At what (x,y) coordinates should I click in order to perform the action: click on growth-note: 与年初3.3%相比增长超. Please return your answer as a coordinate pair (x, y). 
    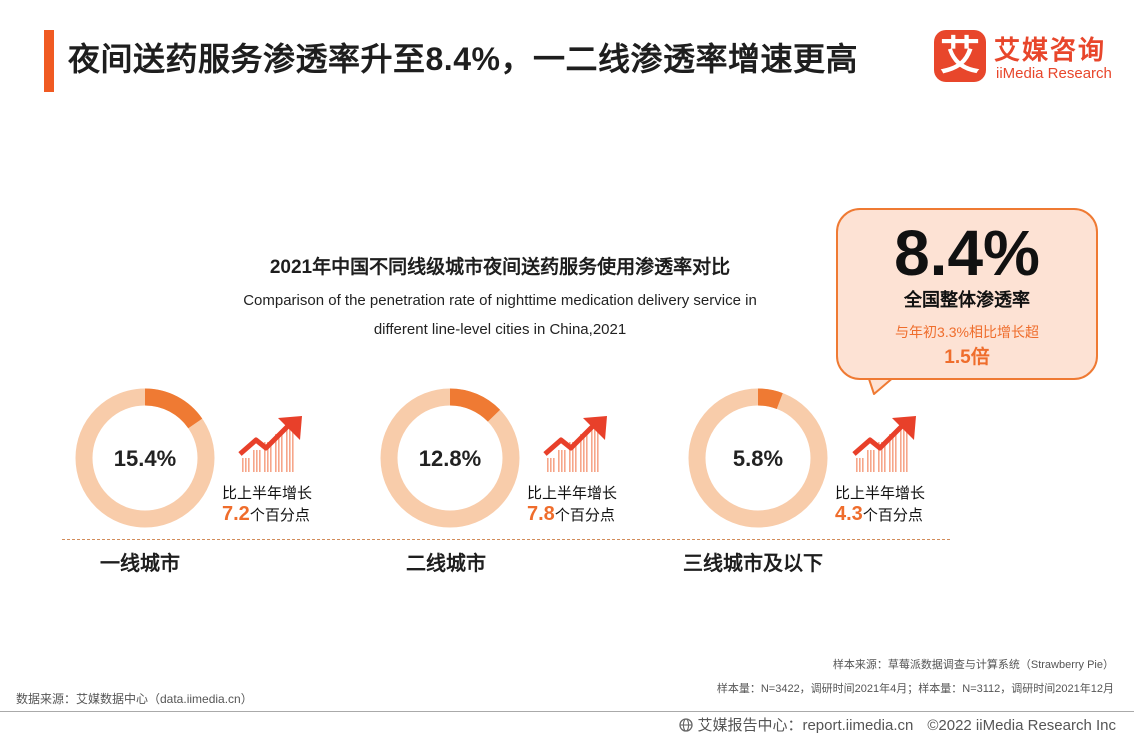
    Looking at the image, I should click on (967, 332).